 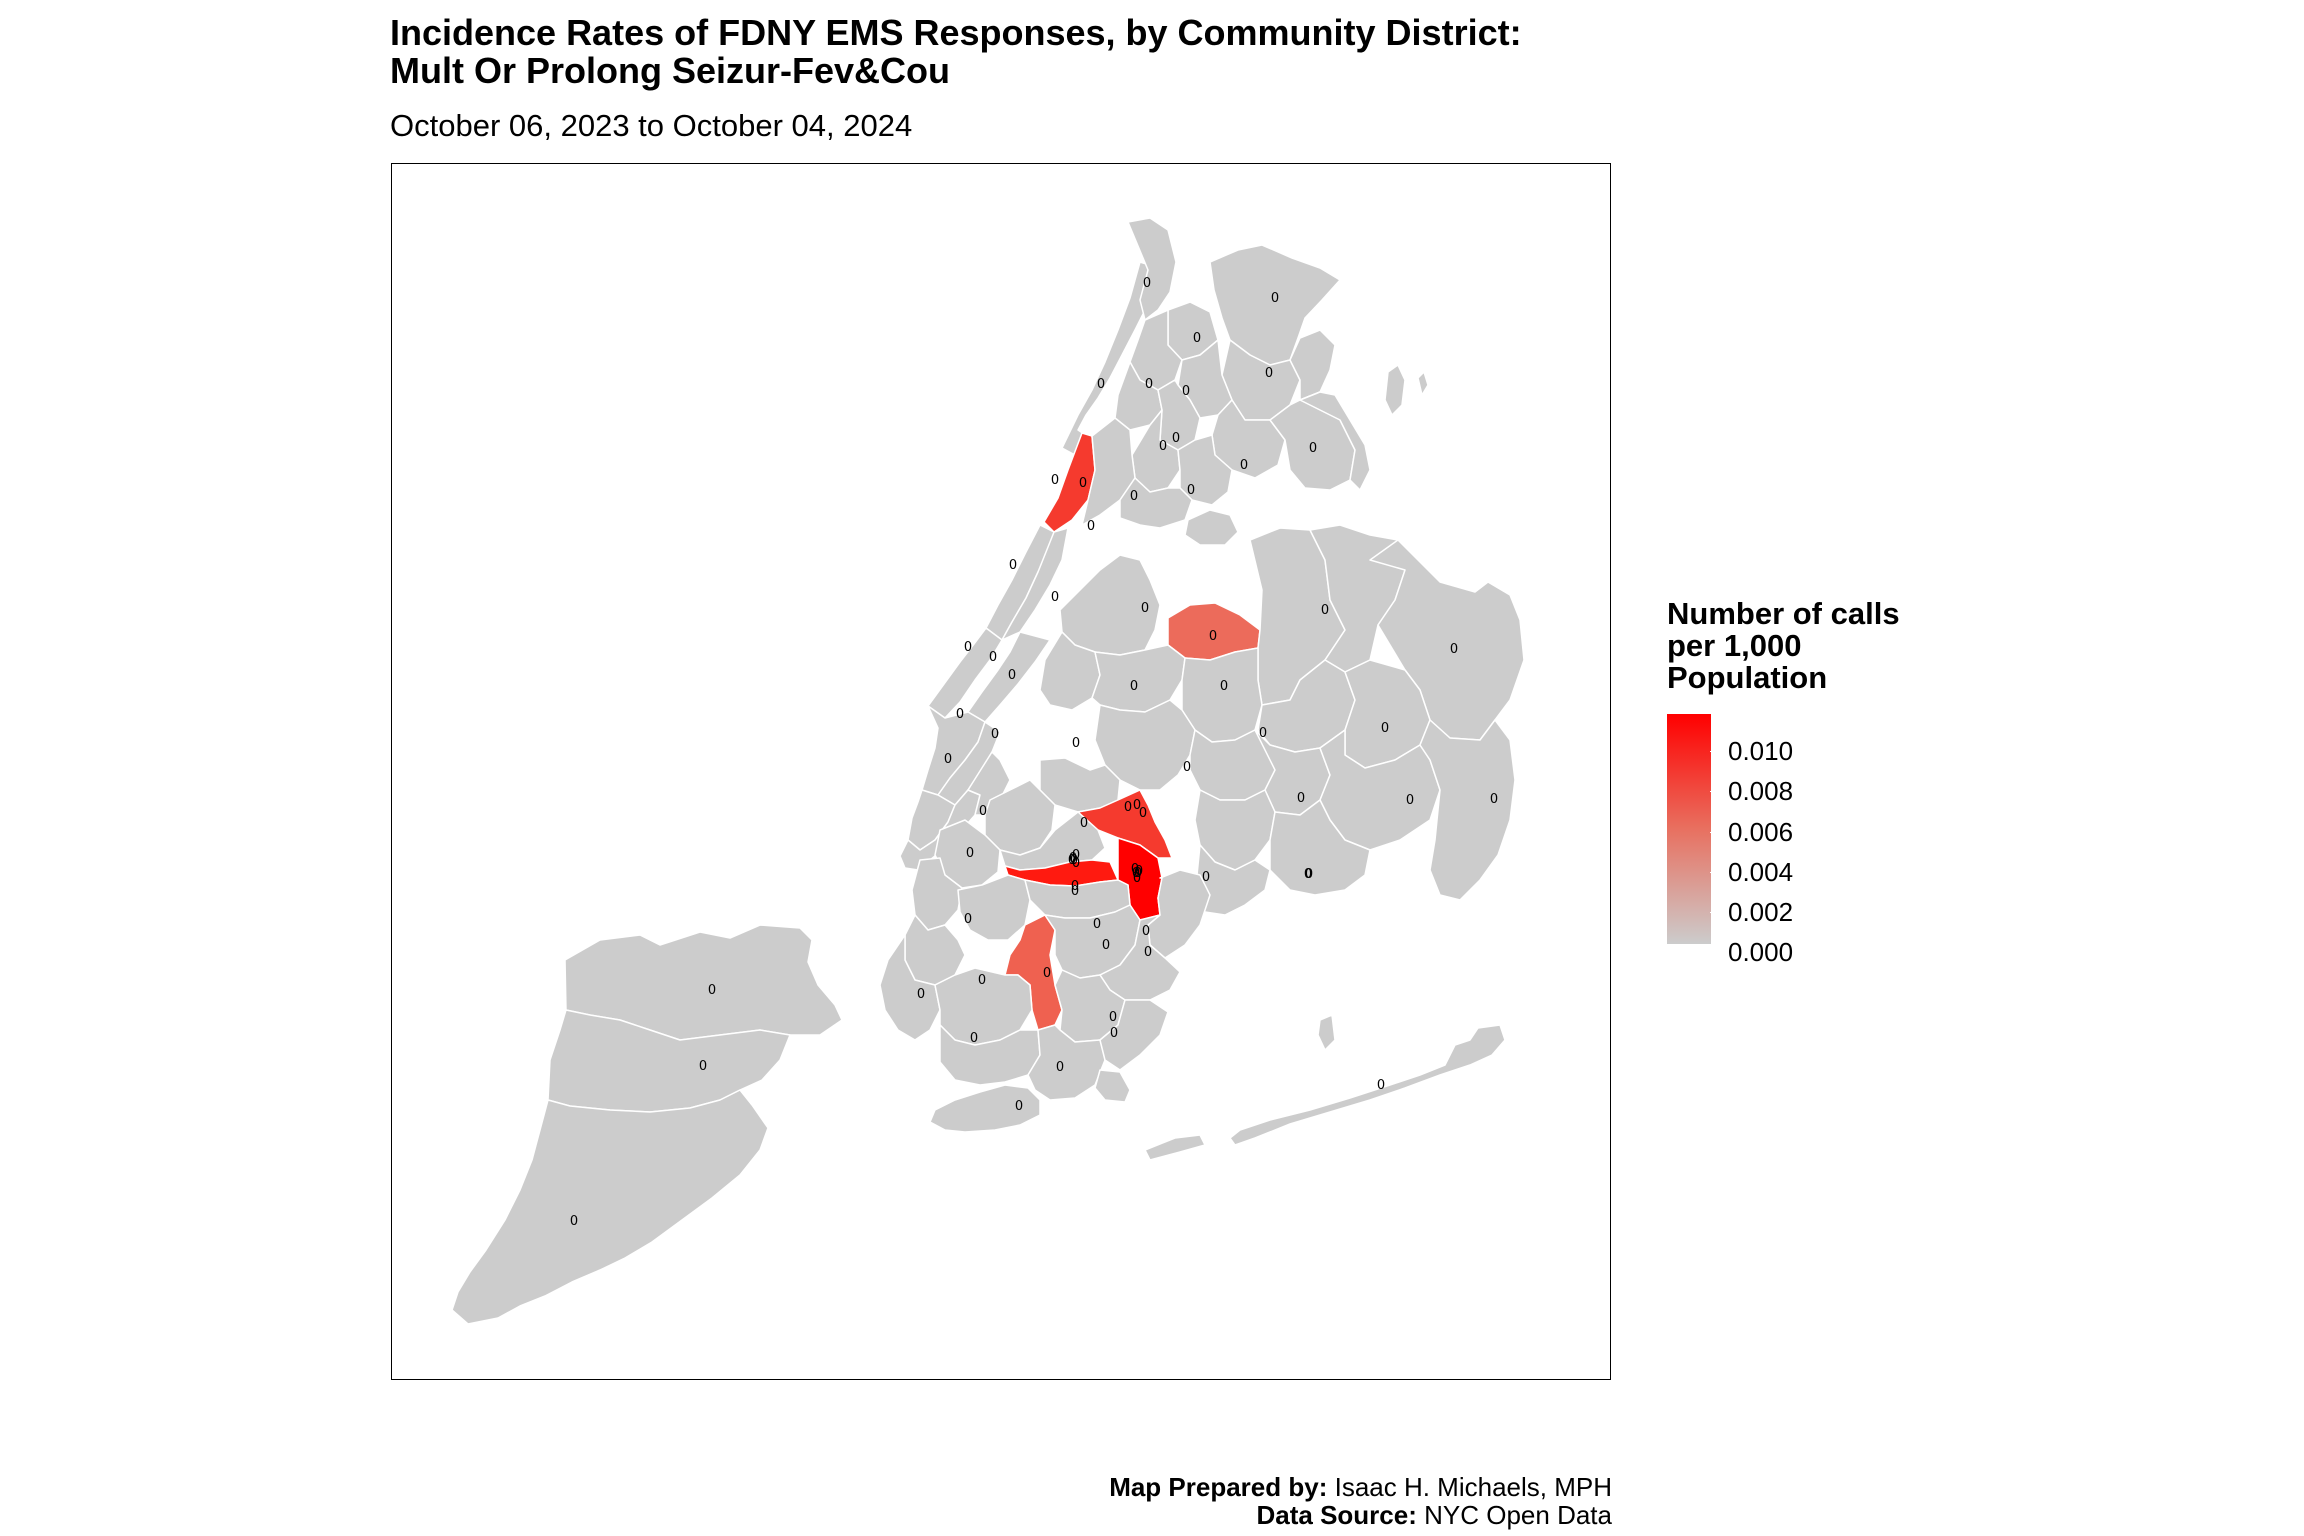 What do you see at coordinates (1066, 1062) in the screenshot?
I see `district-bk-sheepshead-bay` at bounding box center [1066, 1062].